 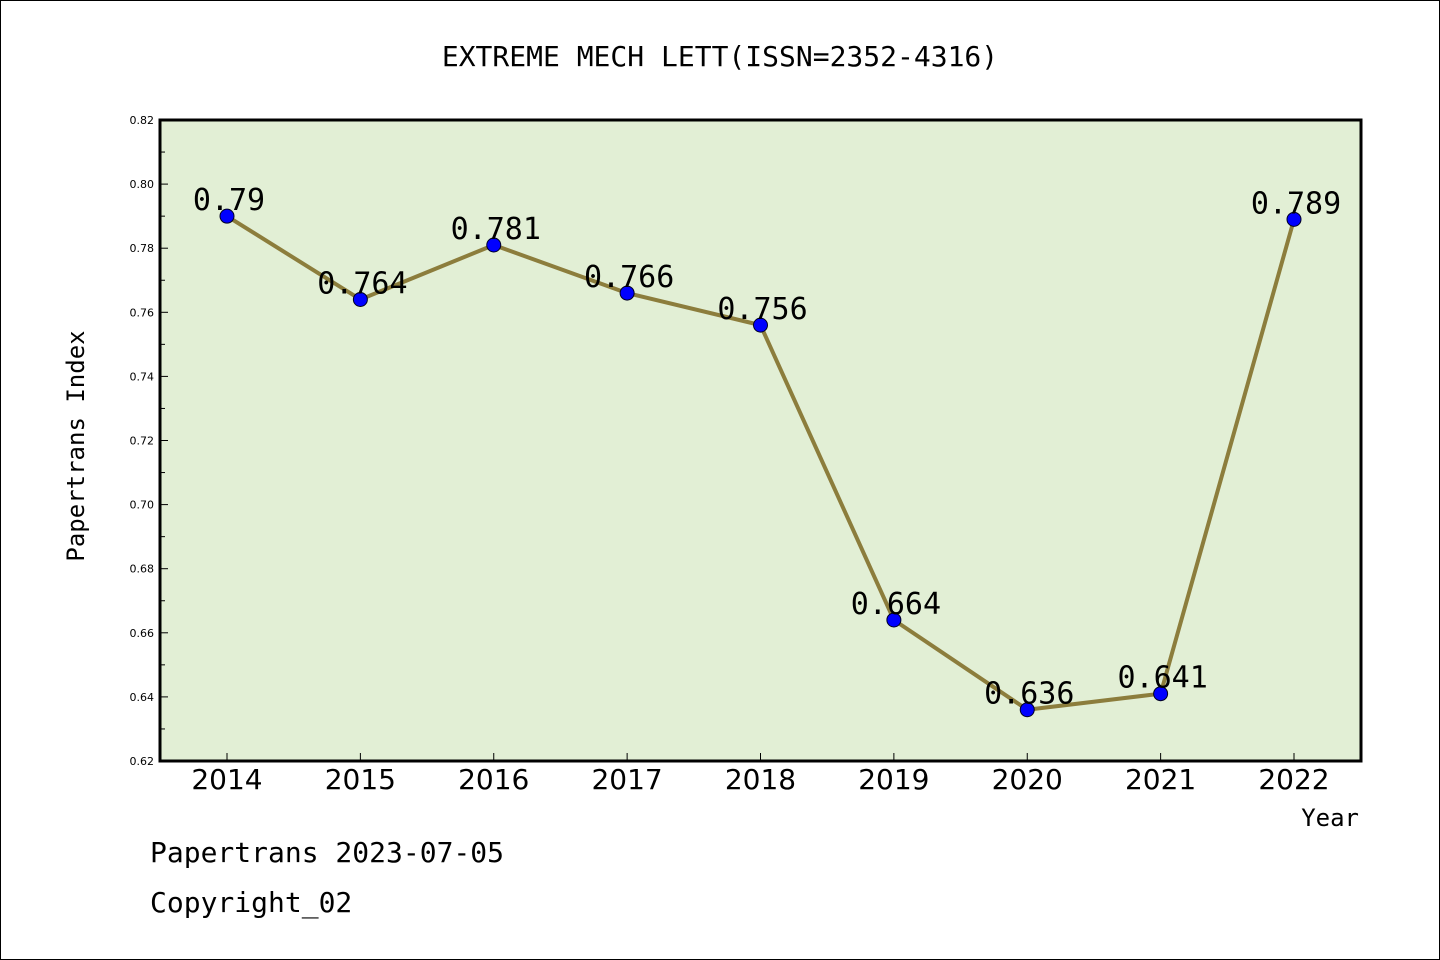 What do you see at coordinates (1160, 779) in the screenshot?
I see `x-tick-label: 2021` at bounding box center [1160, 779].